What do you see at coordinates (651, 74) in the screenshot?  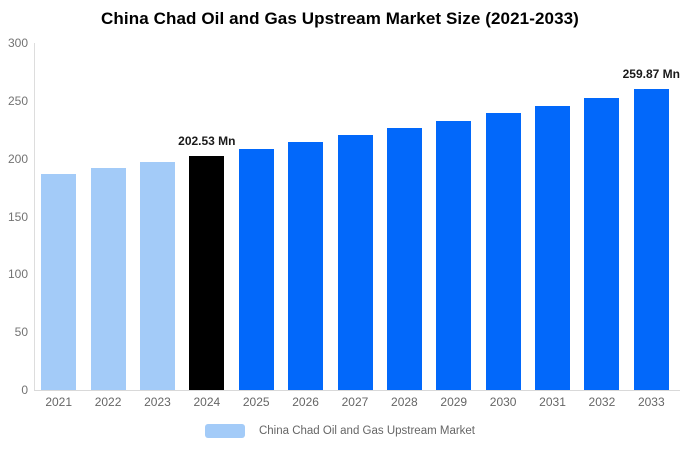 I see `bar-value-label: 259.87 Mn` at bounding box center [651, 74].